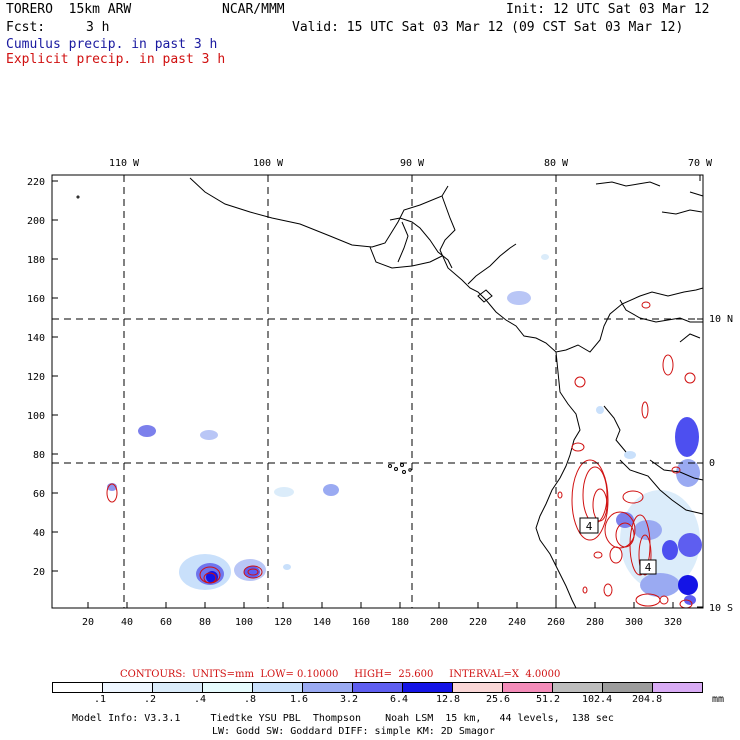  What do you see at coordinates (361, 622) in the screenshot?
I see `bottom-x-label: 160` at bounding box center [361, 622].